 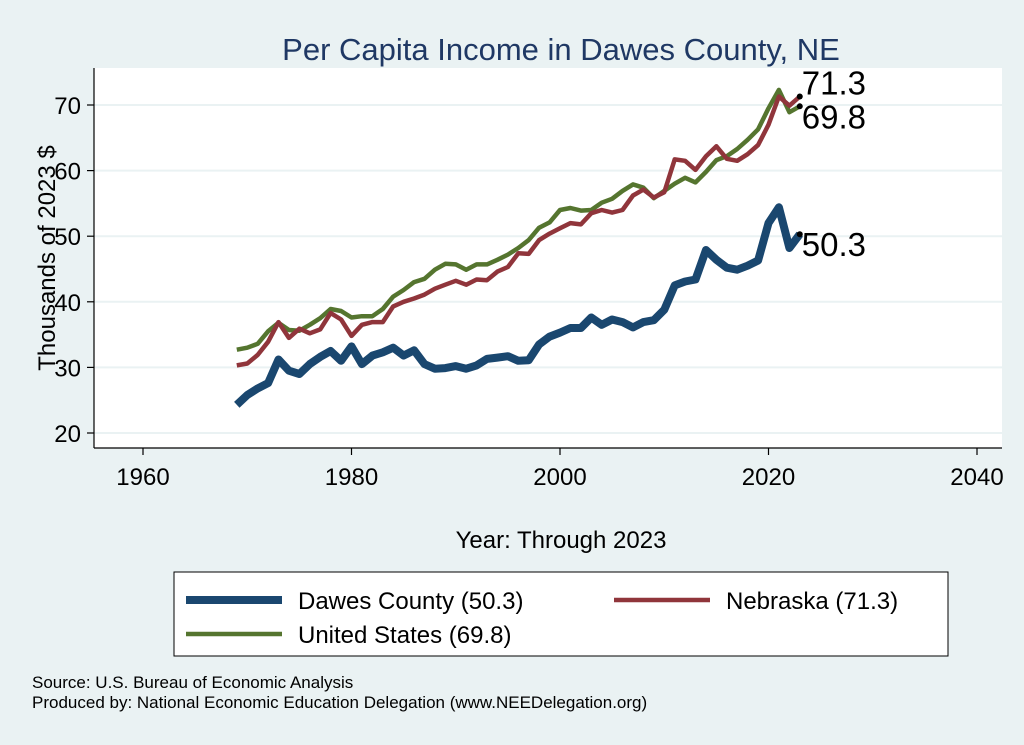 I want to click on y-tick-label-60: 60, so click(x=67, y=172).